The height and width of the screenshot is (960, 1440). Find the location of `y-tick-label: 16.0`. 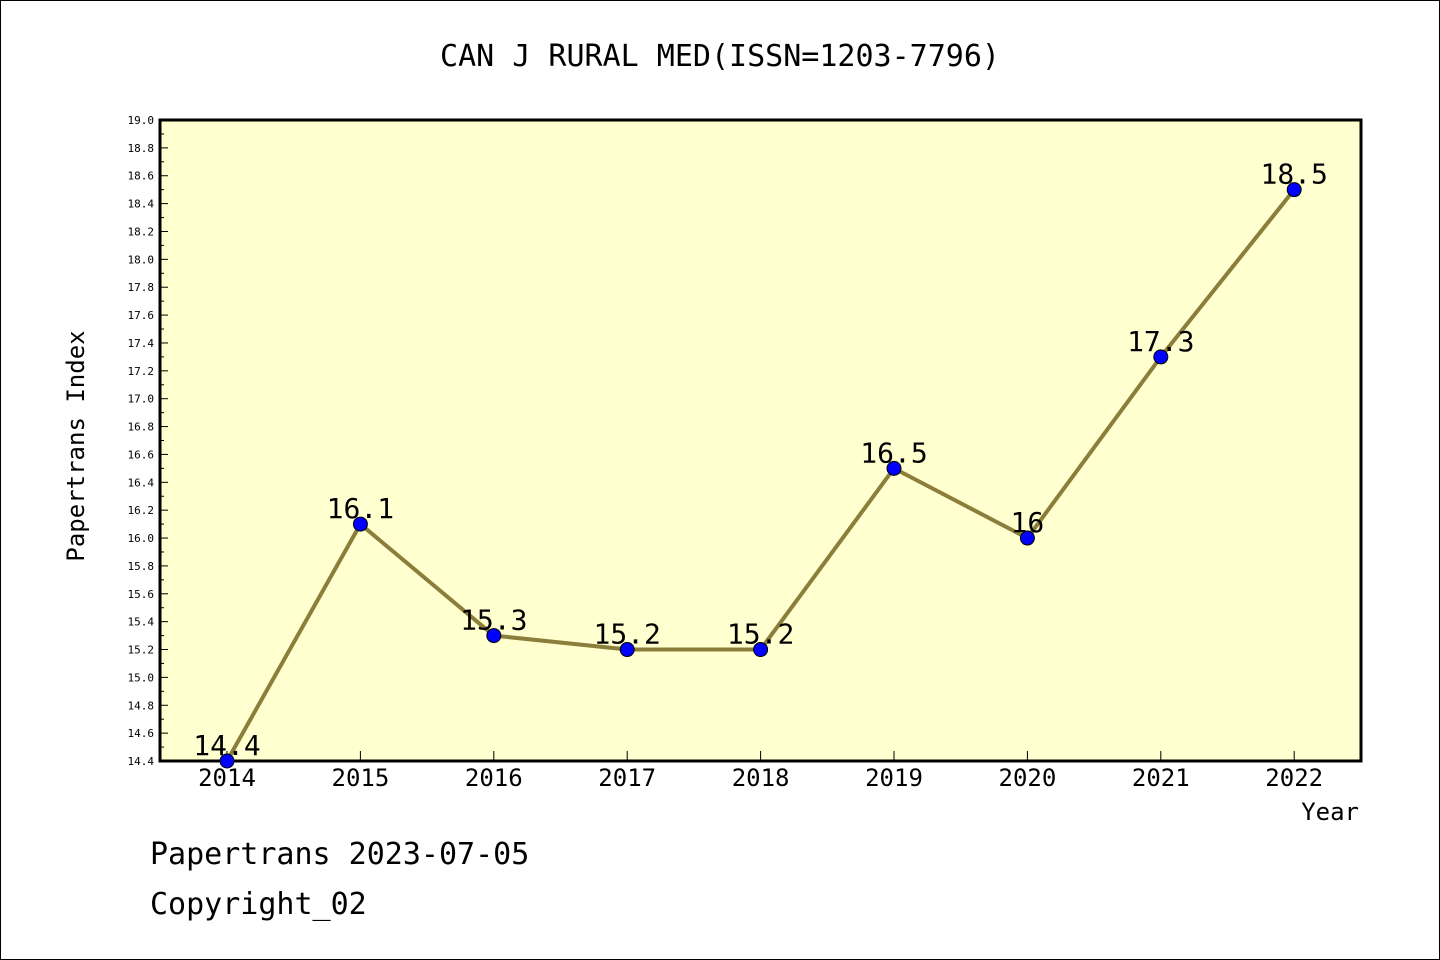

y-tick-label: 16.0 is located at coordinates (141, 538).